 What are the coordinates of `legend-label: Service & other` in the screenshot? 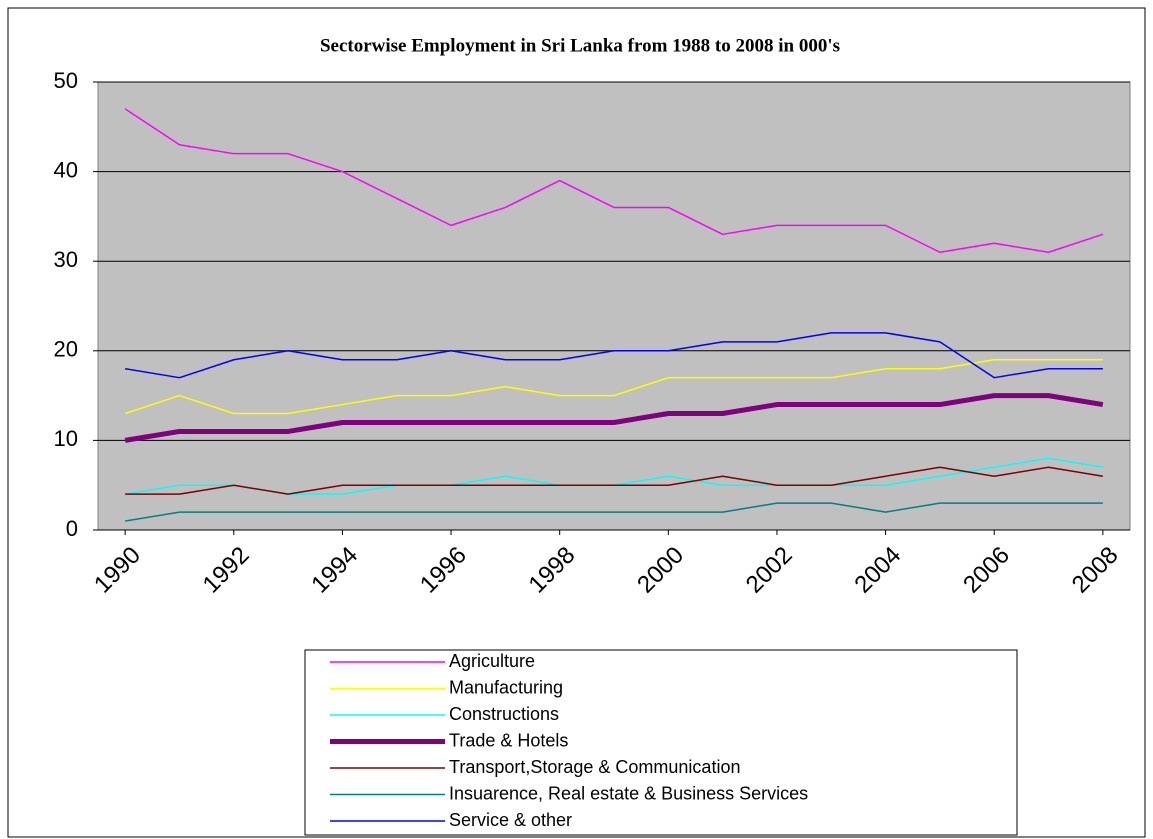 It's located at (510, 820).